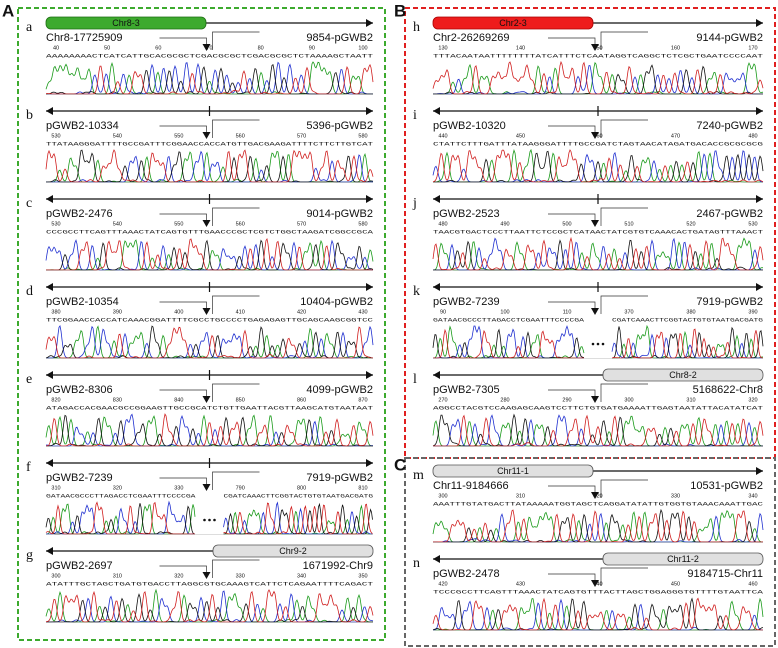 The image size is (778, 648). I want to click on position-label: 480, so click(752, 136).